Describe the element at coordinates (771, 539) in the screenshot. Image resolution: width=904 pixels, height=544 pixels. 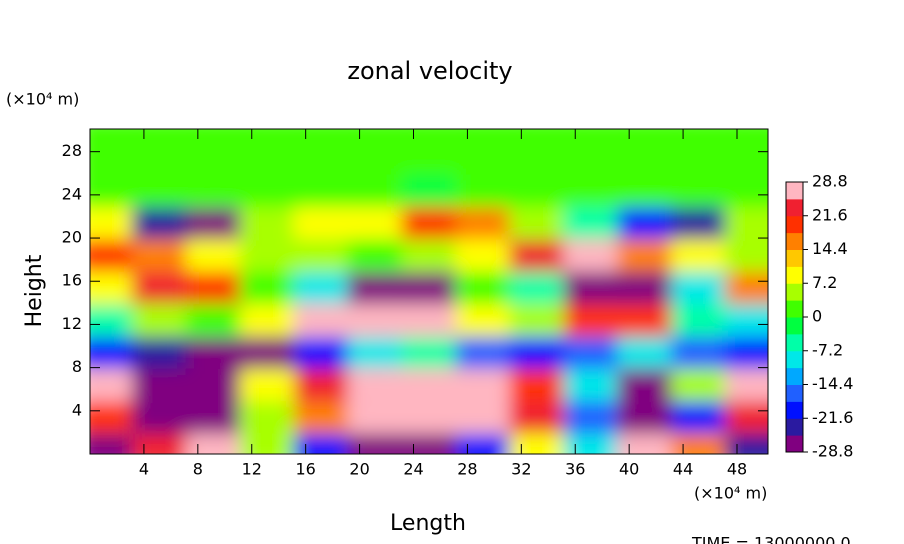
I see `time-label: TIME = 13000000.0` at that location.